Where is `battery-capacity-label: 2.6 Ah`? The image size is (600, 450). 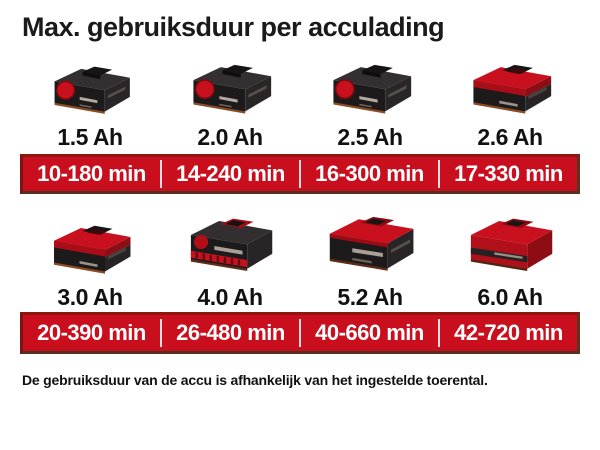
battery-capacity-label: 2.6 Ah is located at coordinates (510, 137).